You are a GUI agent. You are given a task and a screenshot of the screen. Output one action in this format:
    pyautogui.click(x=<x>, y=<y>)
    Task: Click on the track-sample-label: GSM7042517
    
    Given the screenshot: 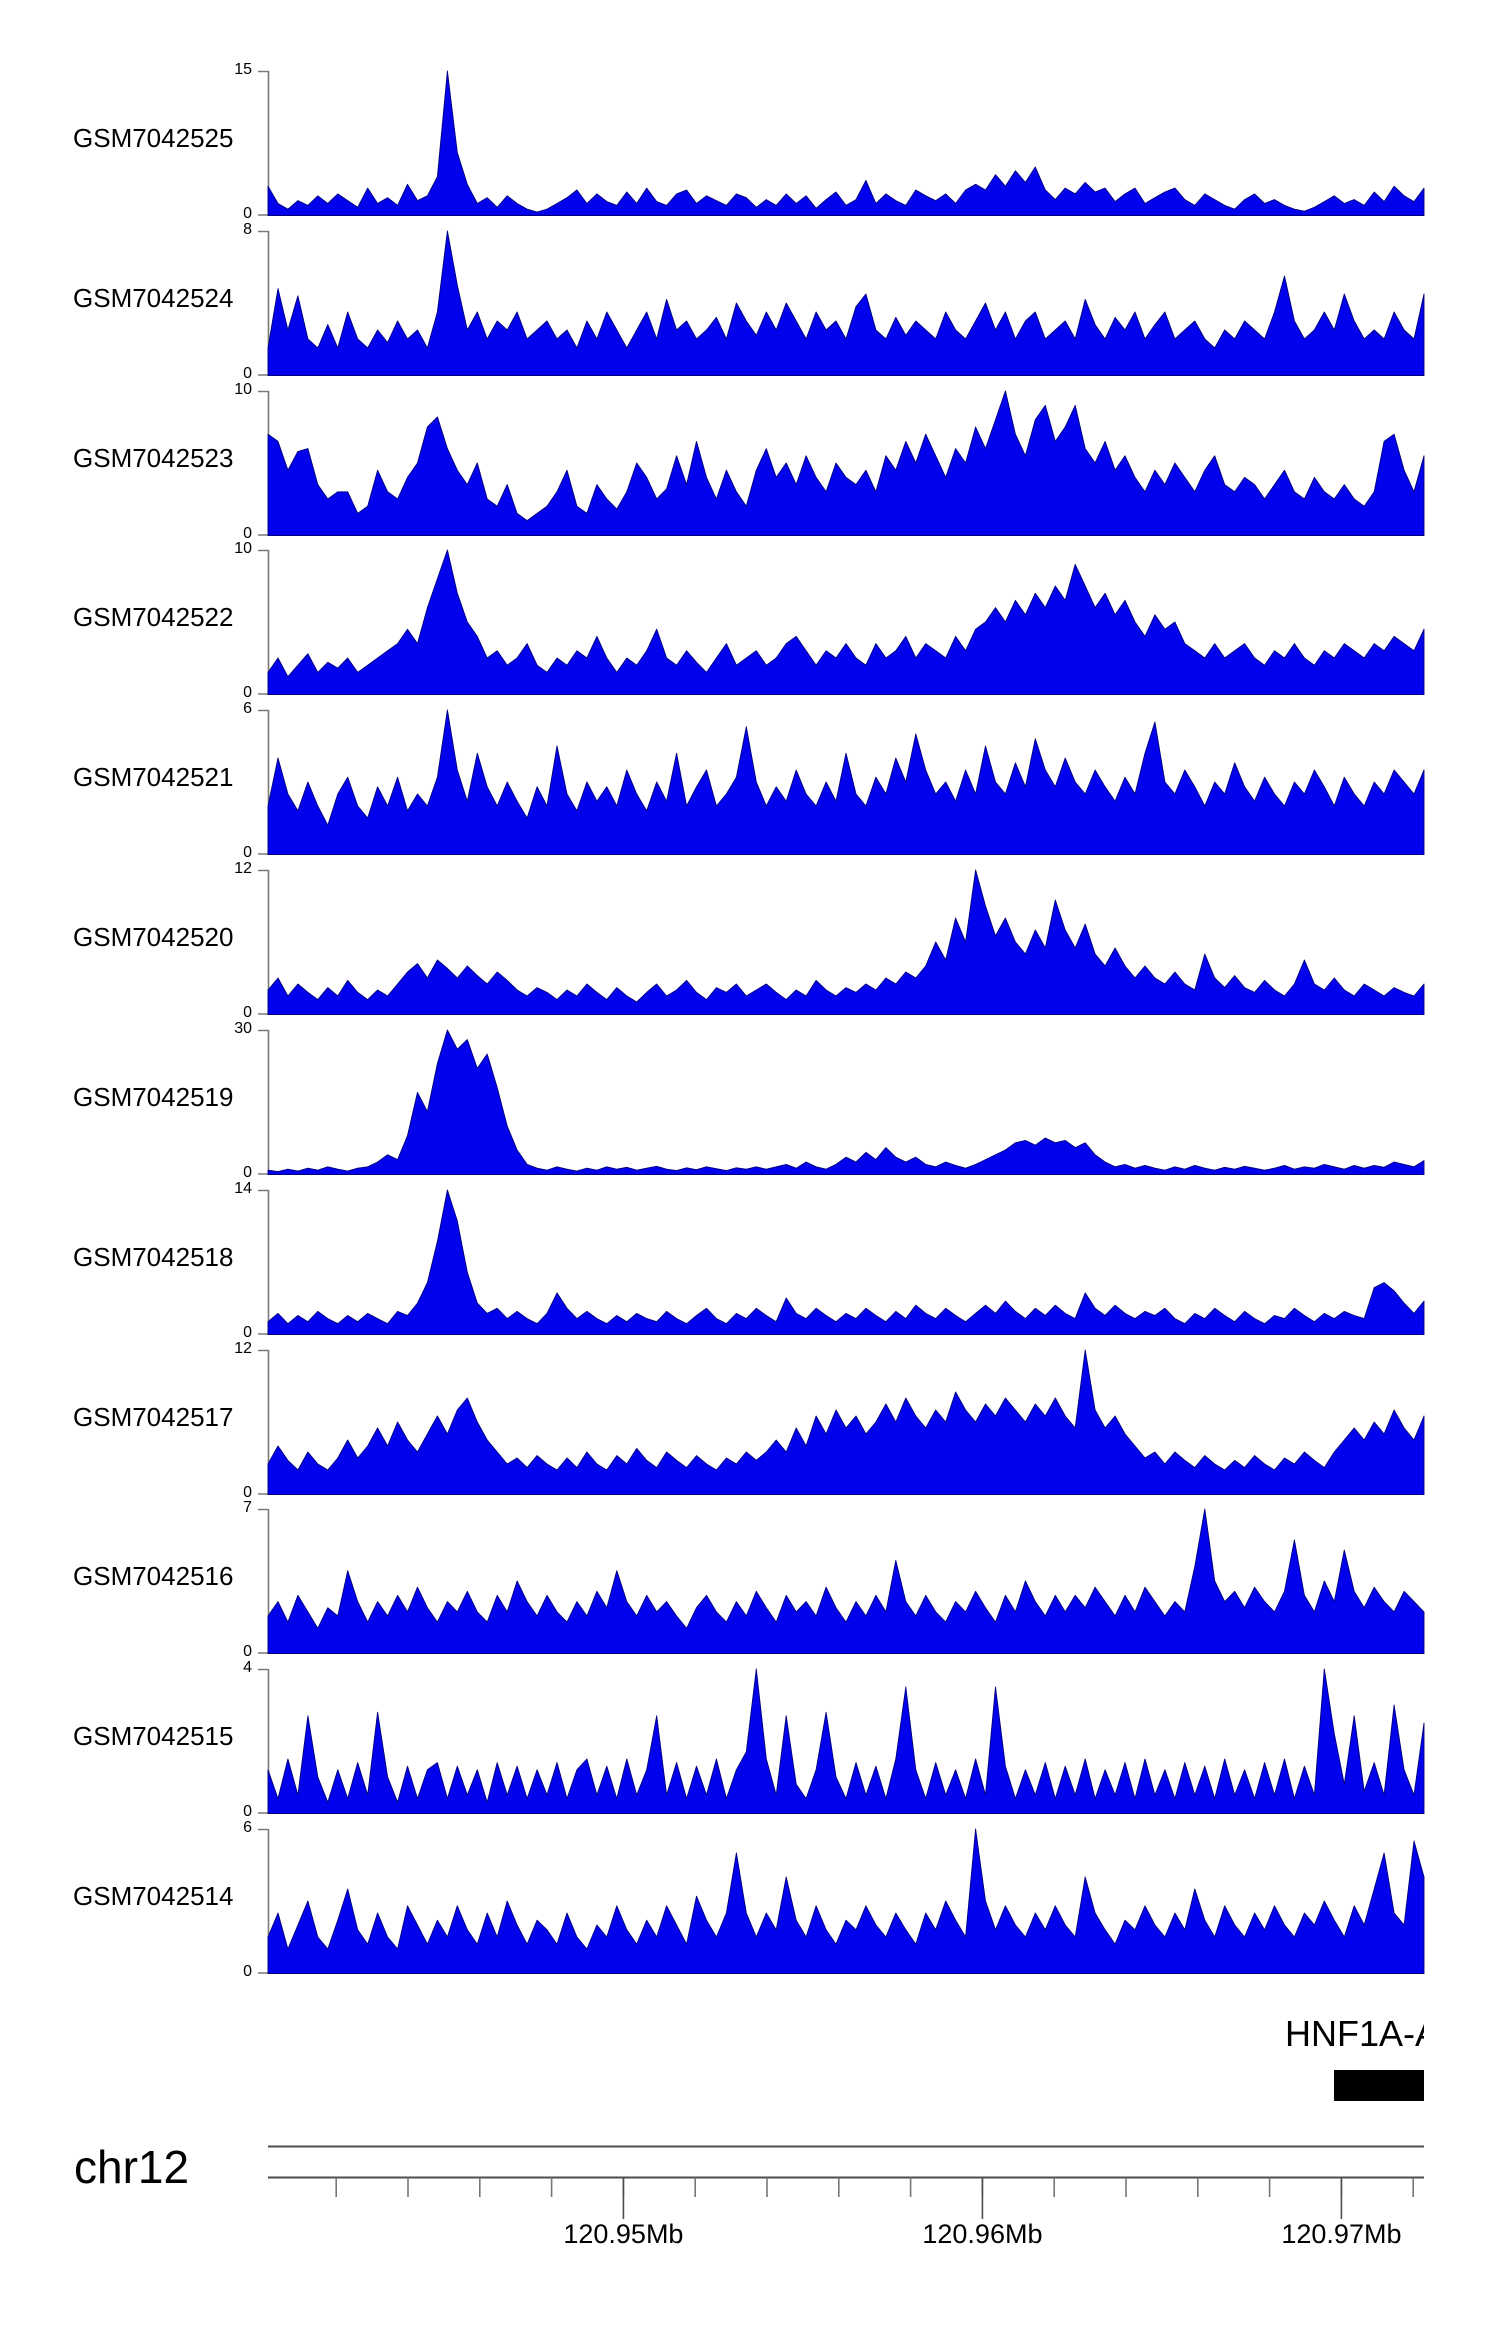 What is the action you would take?
    pyautogui.click(x=153, y=1417)
    